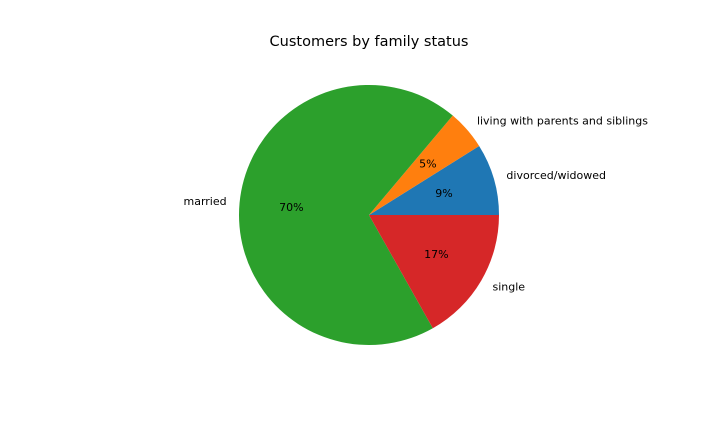 The image size is (720, 432). I want to click on pie-slice-living-with-parents-and-siblings, so click(424, 165).